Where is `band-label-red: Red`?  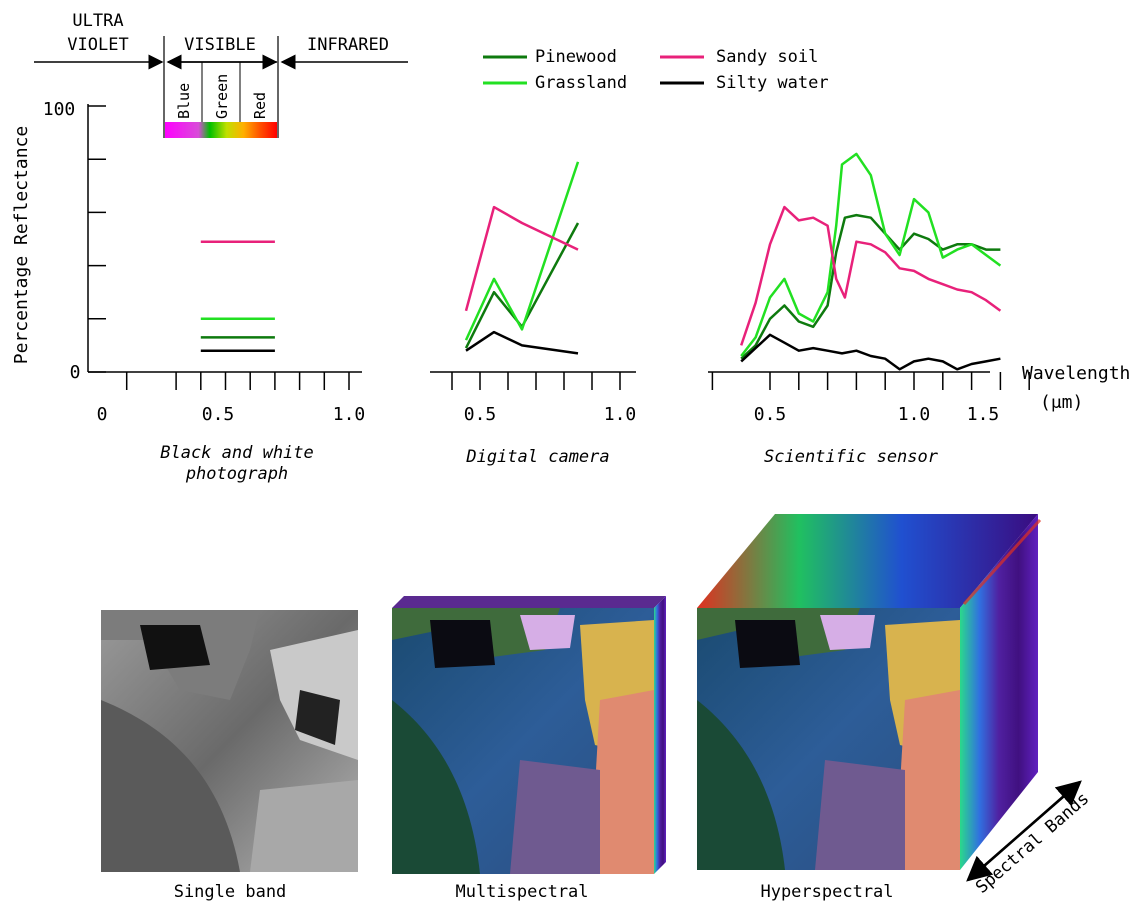 band-label-red: Red is located at coordinates (260, 105).